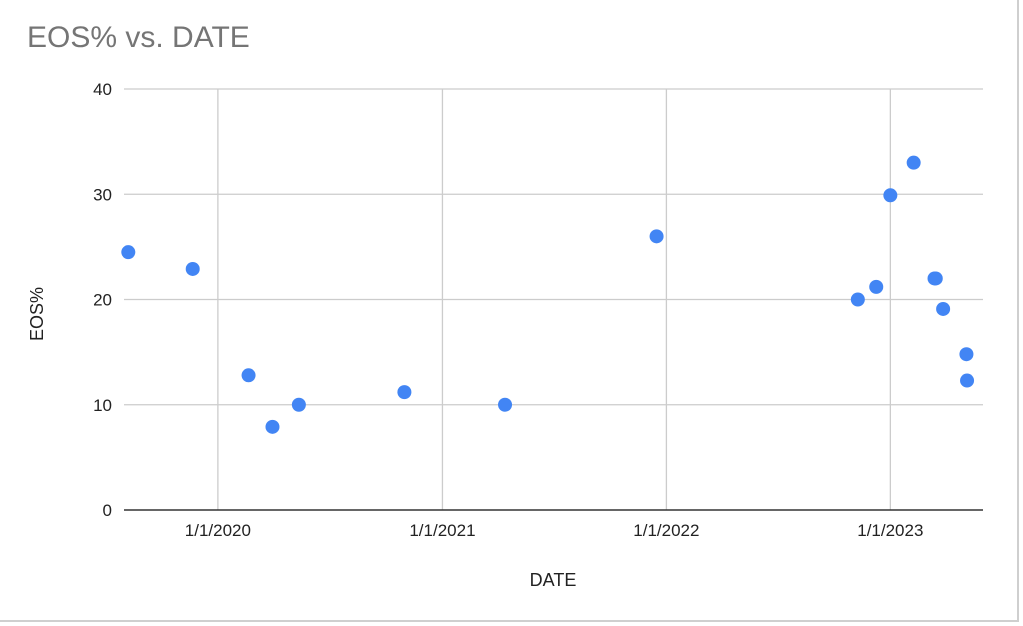  What do you see at coordinates (553, 580) in the screenshot?
I see `x-axis-title: DATE` at bounding box center [553, 580].